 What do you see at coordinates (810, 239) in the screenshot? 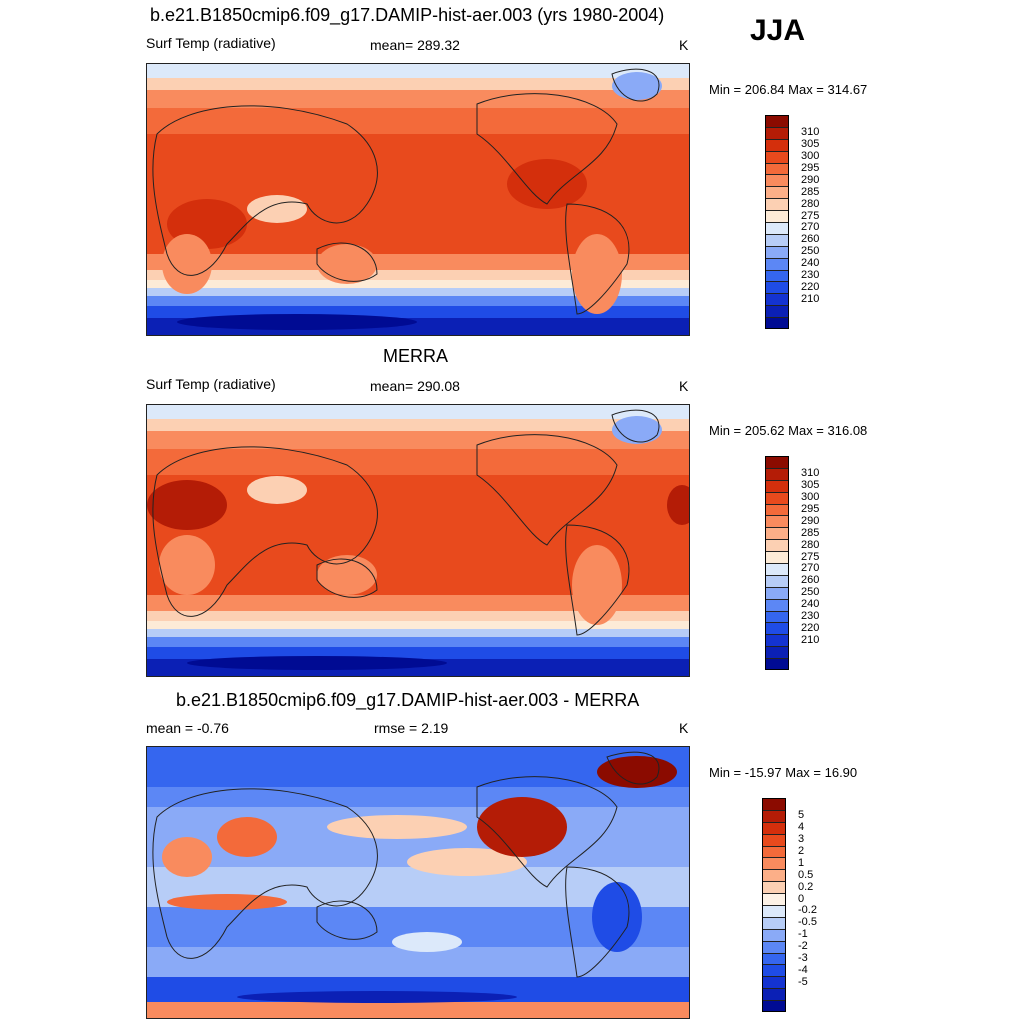
I see `colorbar-tick-label: 260` at bounding box center [810, 239].